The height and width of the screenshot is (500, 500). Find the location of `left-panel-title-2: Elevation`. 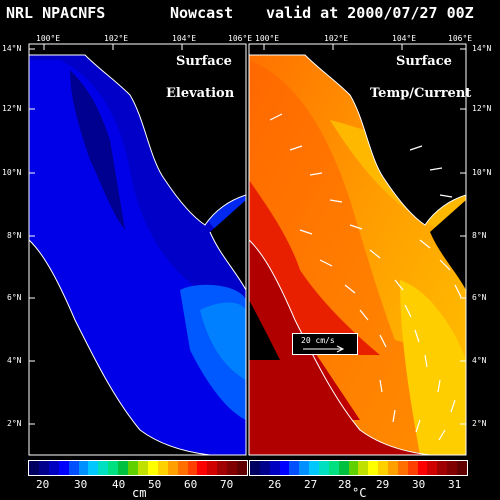

left-panel-title-2: Elevation is located at coordinates (200, 93).